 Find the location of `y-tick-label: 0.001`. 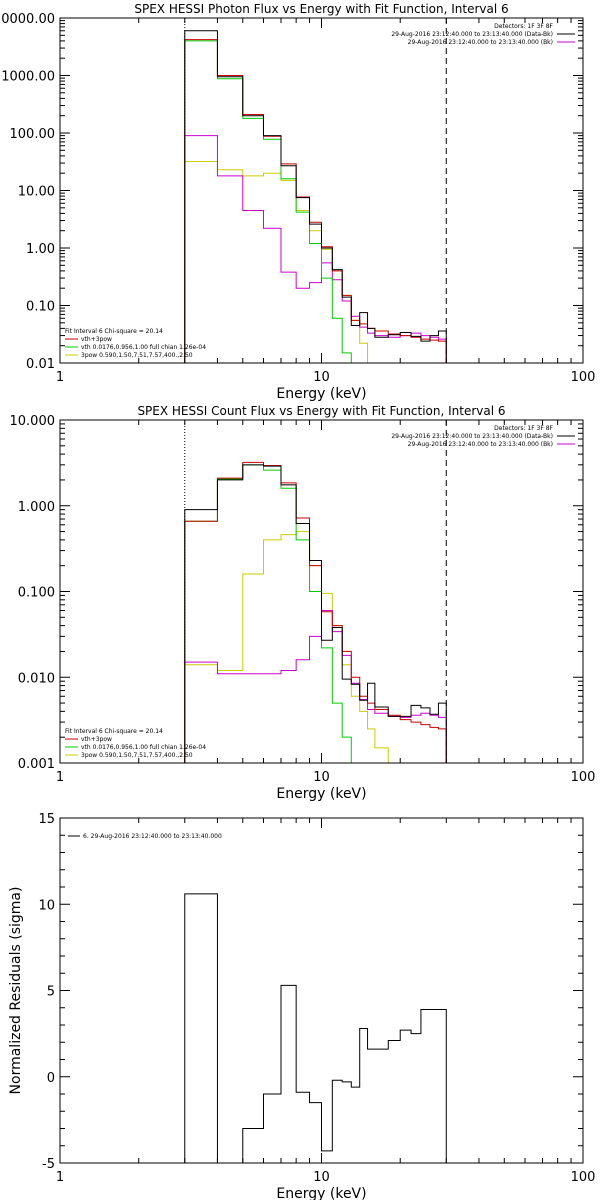

y-tick-label: 0.001 is located at coordinates (36, 764).